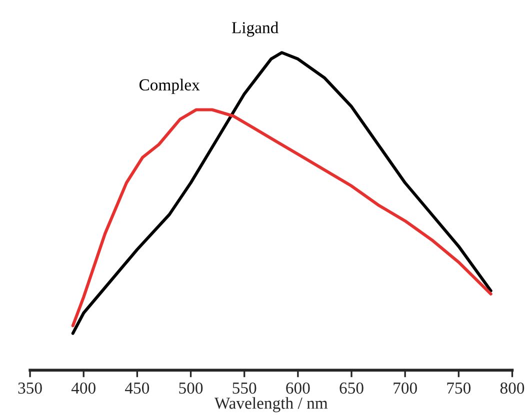  Describe the element at coordinates (459, 388) in the screenshot. I see `x-tick-label: 750` at that location.